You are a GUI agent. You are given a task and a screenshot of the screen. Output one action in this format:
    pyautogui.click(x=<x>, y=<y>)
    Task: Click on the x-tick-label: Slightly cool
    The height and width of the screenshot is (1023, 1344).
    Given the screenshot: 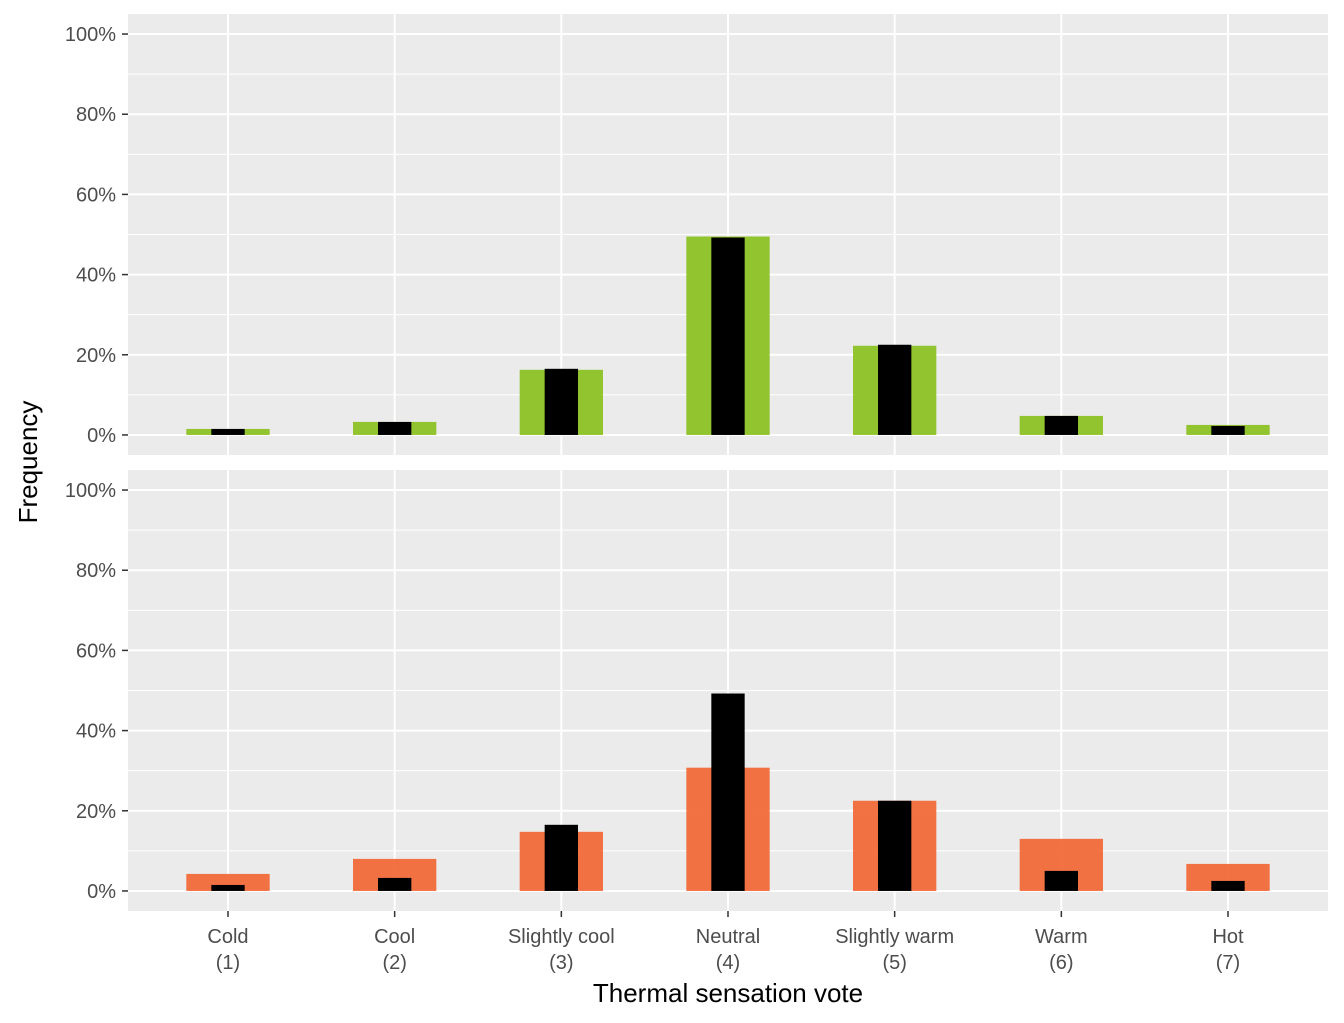 What is the action you would take?
    pyautogui.click(x=561, y=937)
    